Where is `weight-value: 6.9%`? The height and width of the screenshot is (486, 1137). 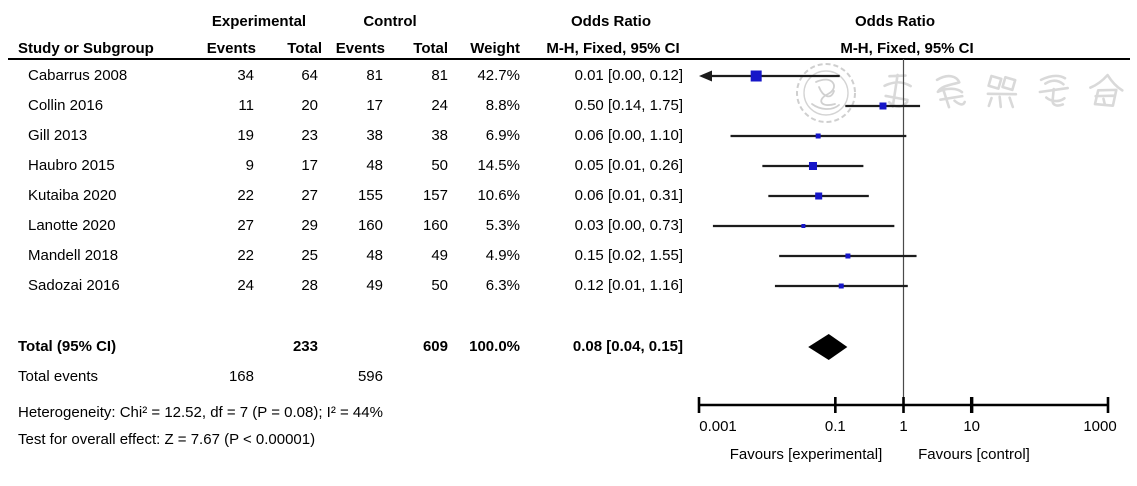
weight-value: 6.9% is located at coordinates (502, 135).